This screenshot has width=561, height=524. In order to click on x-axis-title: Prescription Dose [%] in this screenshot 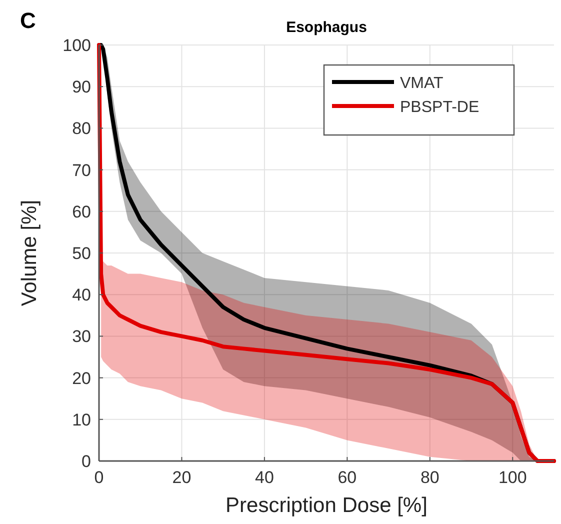, I will do `click(327, 505)`.